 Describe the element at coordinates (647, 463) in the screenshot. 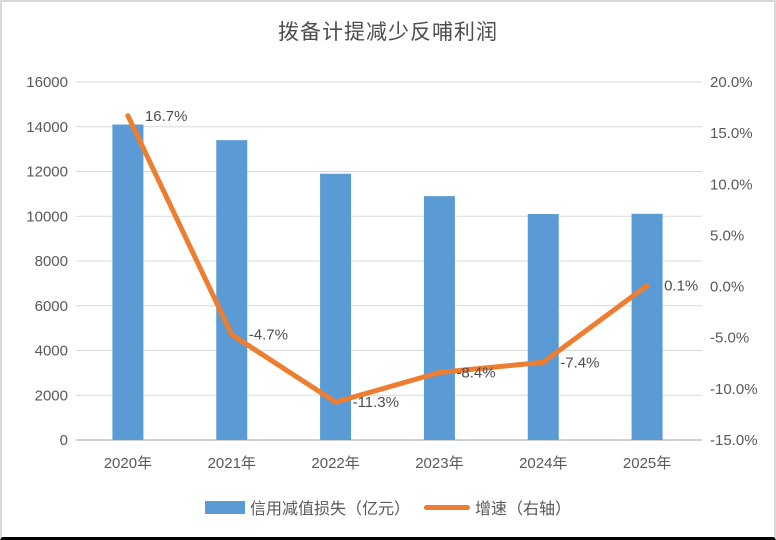

I see `x-axis-label: 2025年` at that location.